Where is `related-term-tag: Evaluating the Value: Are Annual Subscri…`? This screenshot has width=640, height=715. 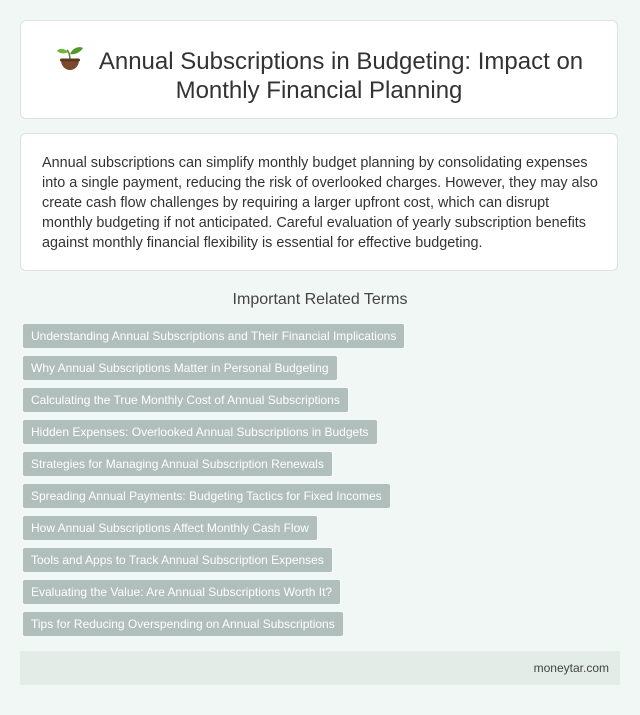
related-term-tag: Evaluating the Value: Are Annual Subscri… is located at coordinates (182, 592).